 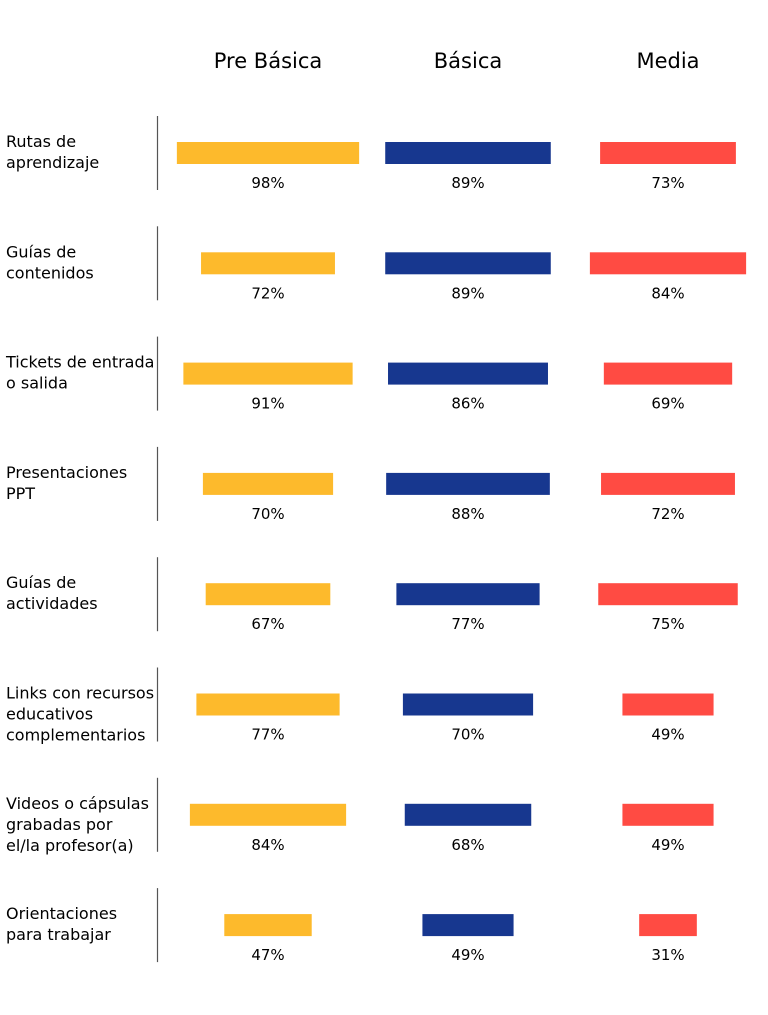 I want to click on value-label-0-0: 98%, so click(x=267, y=183).